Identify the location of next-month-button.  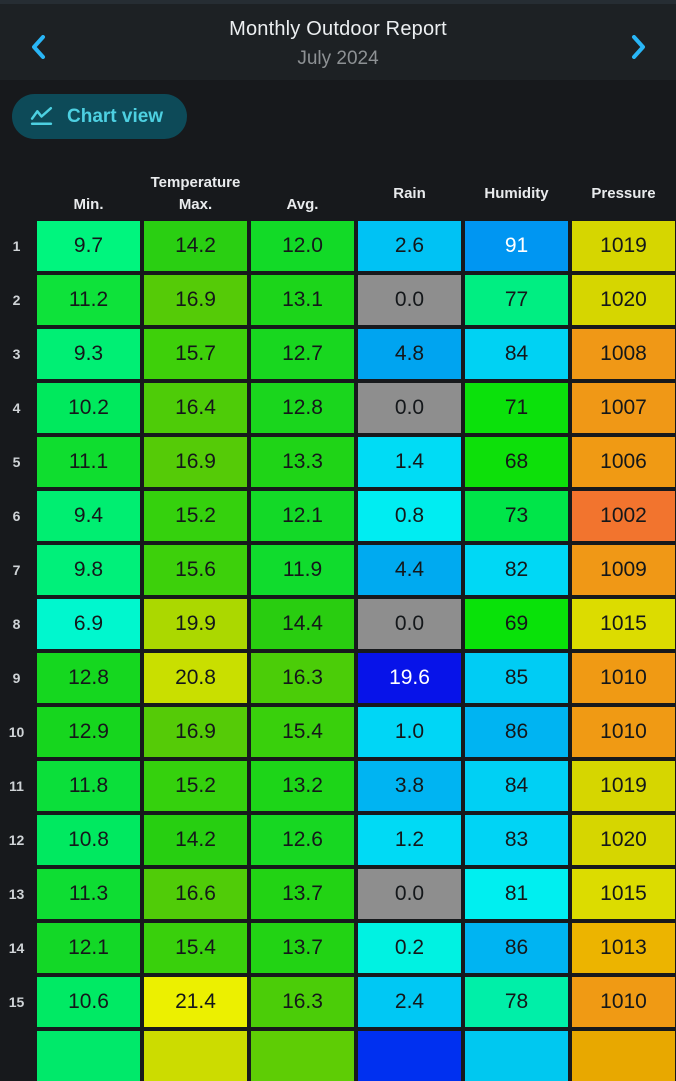
(638, 48).